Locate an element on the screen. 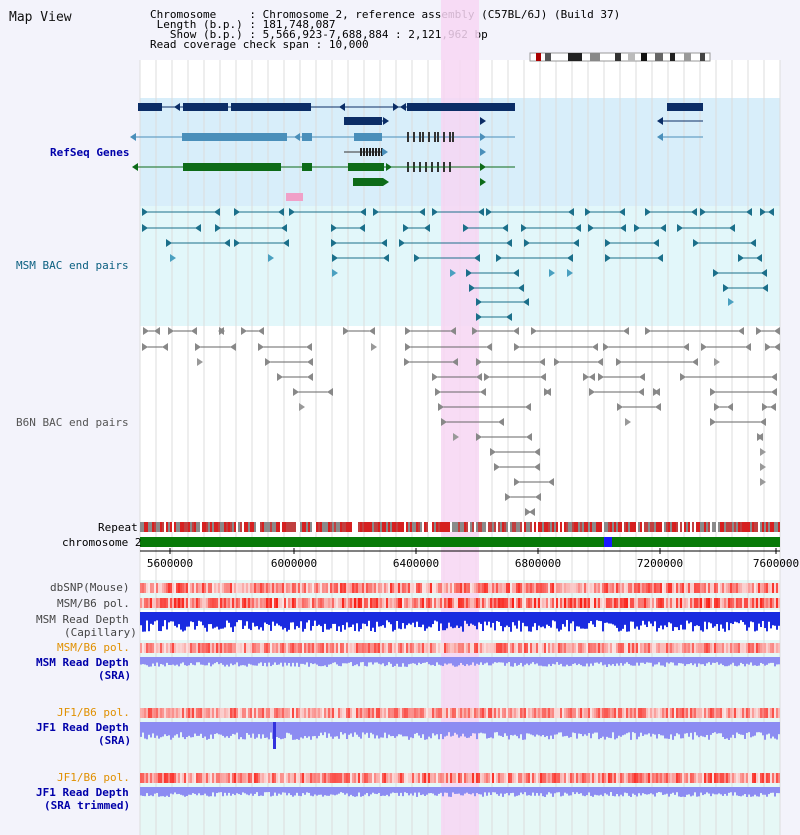  refseq-track-label: RefSeq Genes is located at coordinates (90, 152).